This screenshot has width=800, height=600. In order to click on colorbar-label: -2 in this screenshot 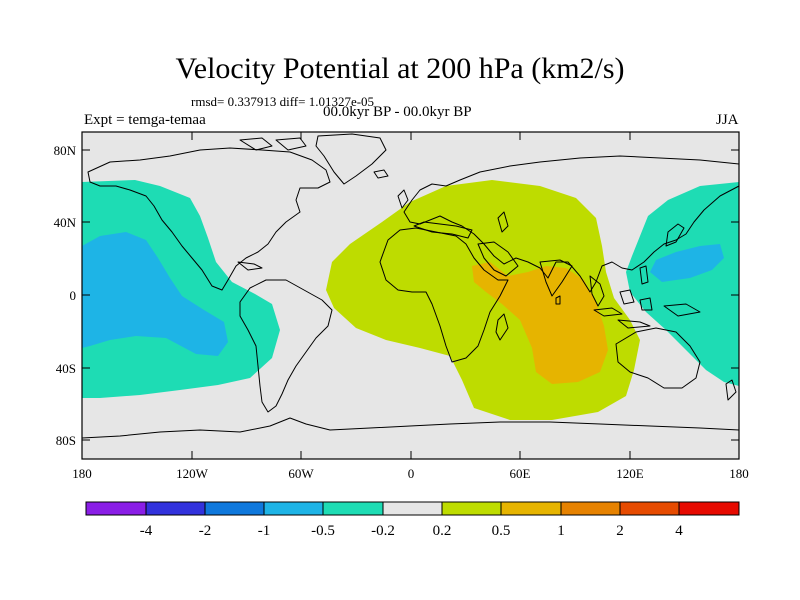, I will do `click(205, 531)`.